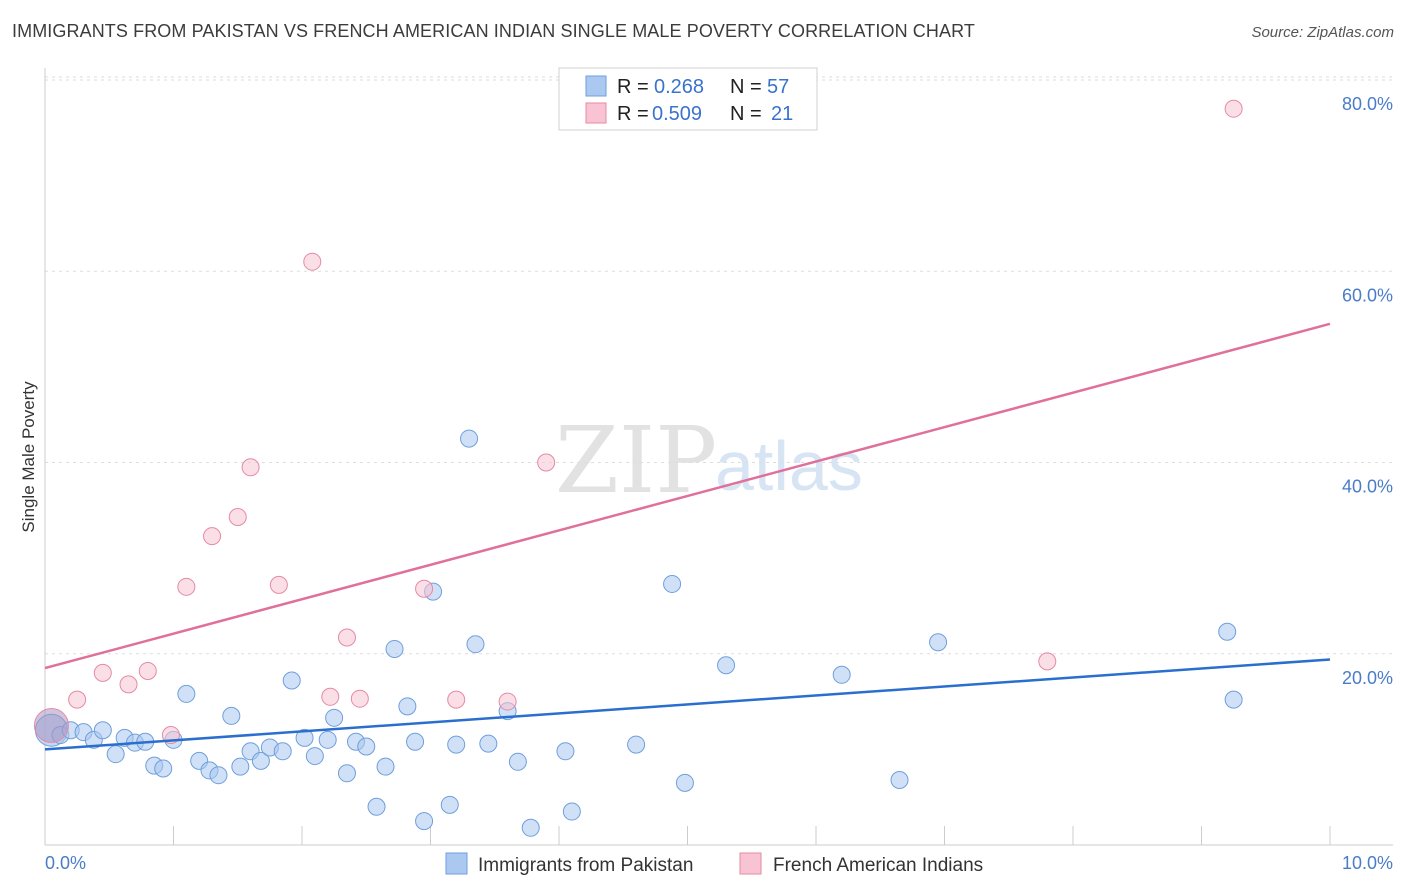 The height and width of the screenshot is (892, 1406). Describe the element at coordinates (677, 114) in the screenshot. I see `legend-r-value-french: 0.509` at that location.